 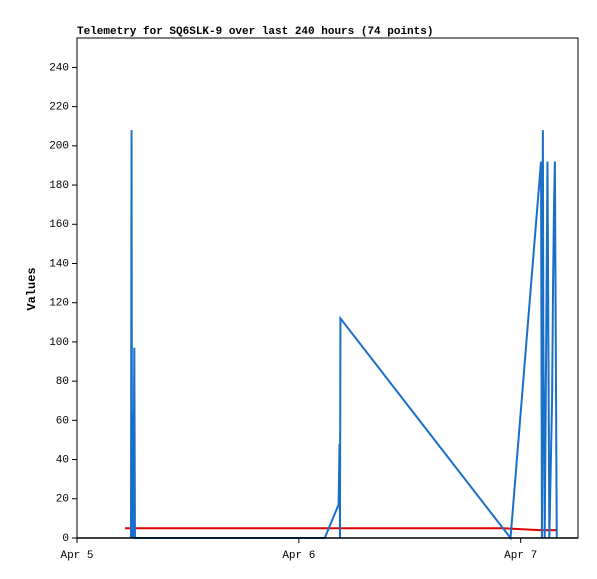 What do you see at coordinates (62, 460) in the screenshot?
I see `y-tick-label: 40` at bounding box center [62, 460].